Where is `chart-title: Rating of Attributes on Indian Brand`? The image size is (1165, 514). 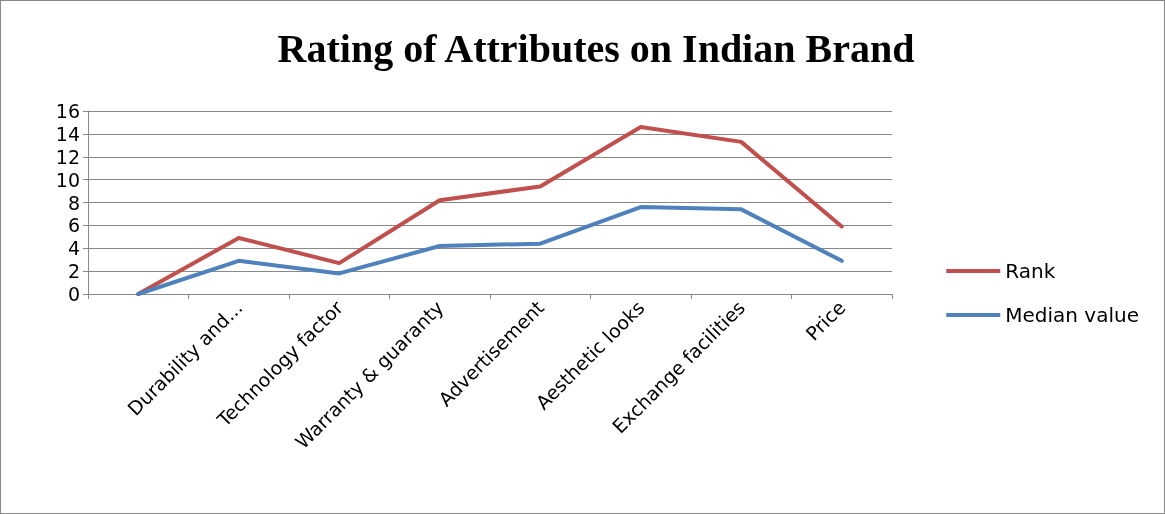 chart-title: Rating of Attributes on Indian Brand is located at coordinates (596, 48).